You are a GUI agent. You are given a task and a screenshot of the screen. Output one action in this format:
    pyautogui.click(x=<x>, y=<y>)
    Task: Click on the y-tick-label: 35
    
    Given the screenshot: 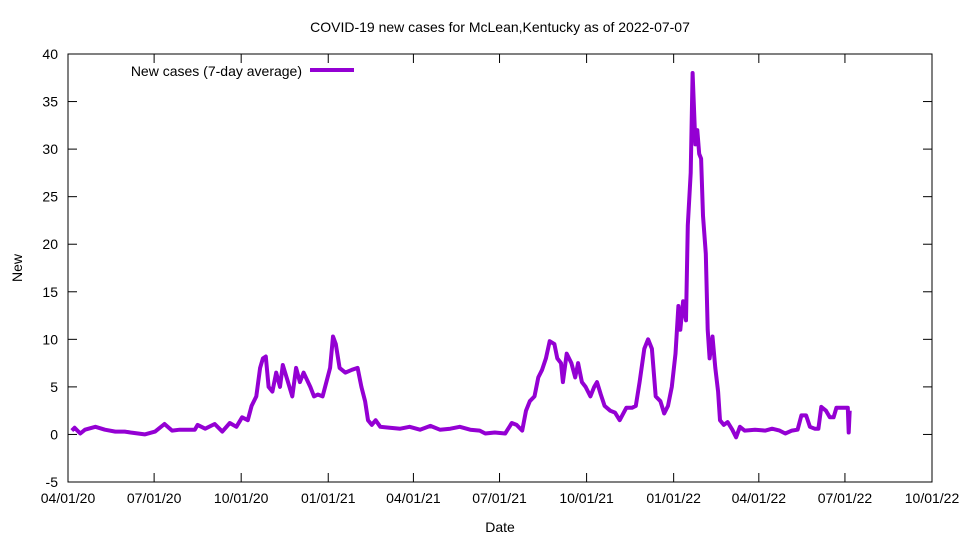 What is the action you would take?
    pyautogui.click(x=50, y=102)
    